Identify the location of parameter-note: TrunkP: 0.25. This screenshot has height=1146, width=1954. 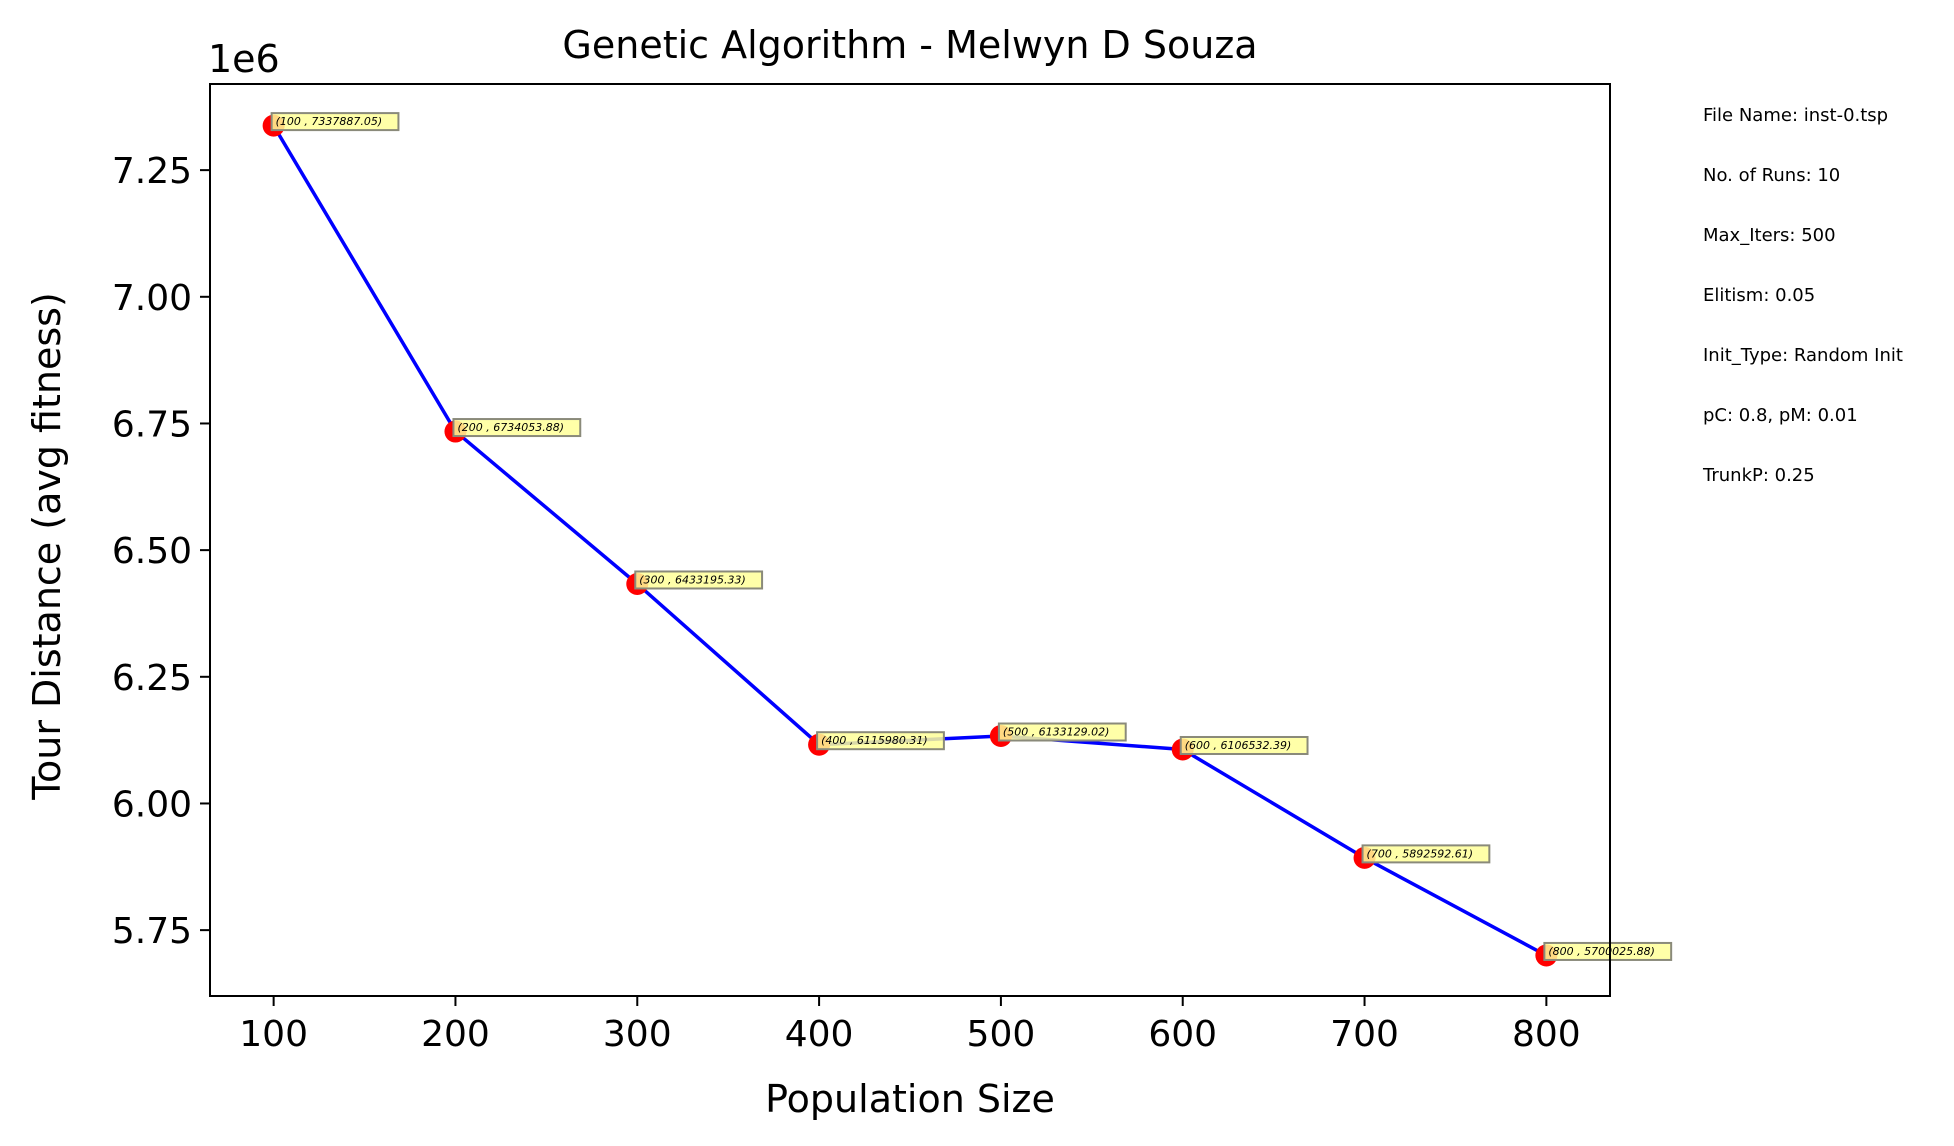
(1758, 475).